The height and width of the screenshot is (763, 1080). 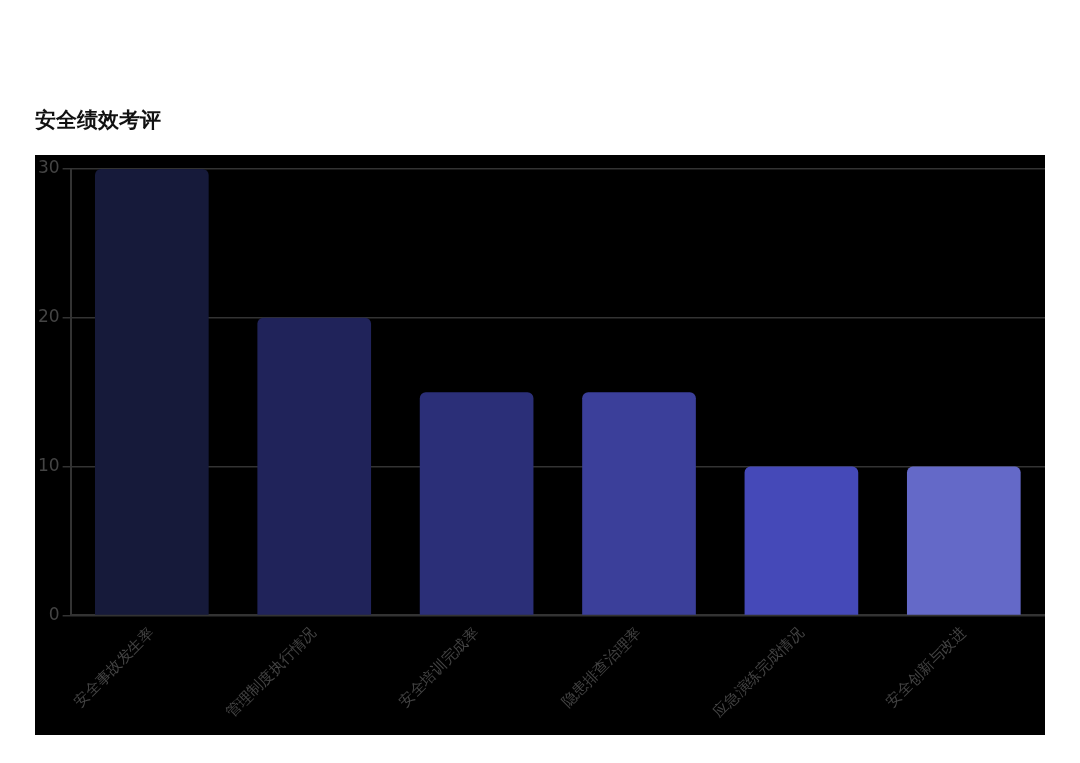 What do you see at coordinates (758, 672) in the screenshot?
I see `x-tick-label: 应急演练完成情况` at bounding box center [758, 672].